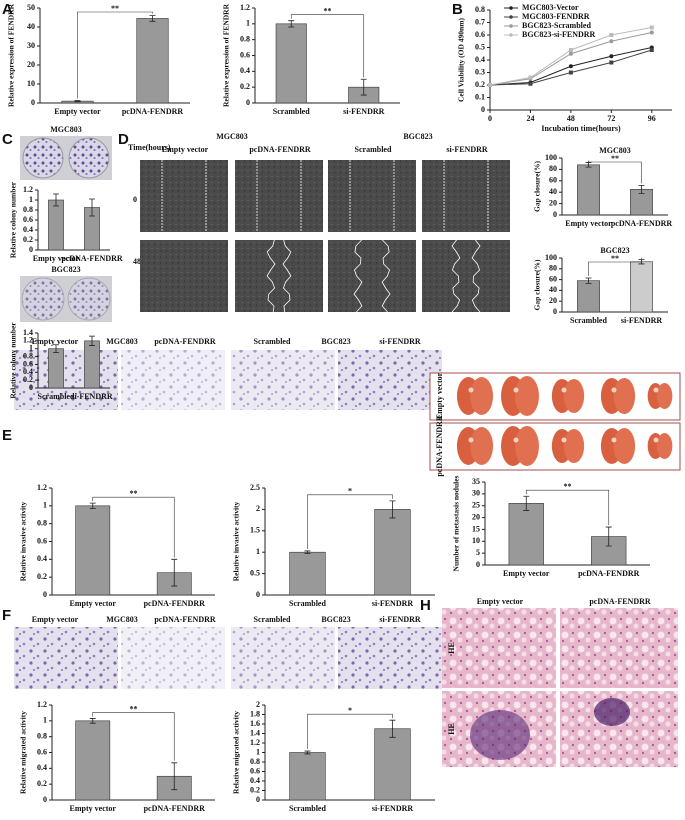 The width and height of the screenshot is (685, 820). I want to click on chart-title: BGC823, so click(614, 250).